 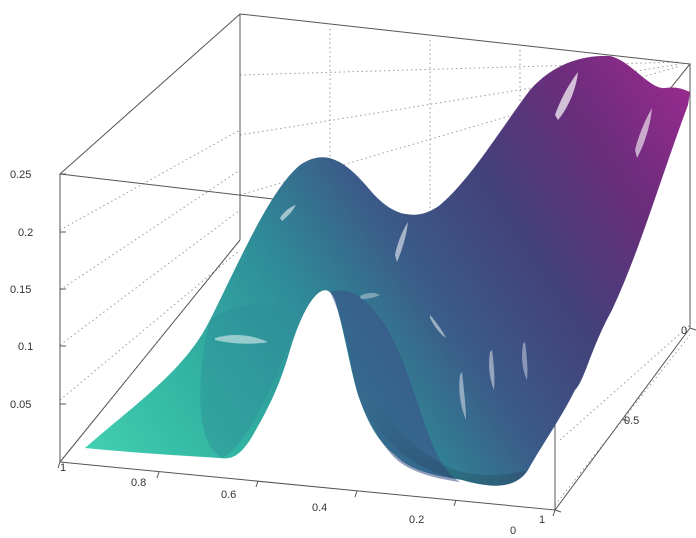 I want to click on x-tick-label: 0.2, so click(x=416, y=520).